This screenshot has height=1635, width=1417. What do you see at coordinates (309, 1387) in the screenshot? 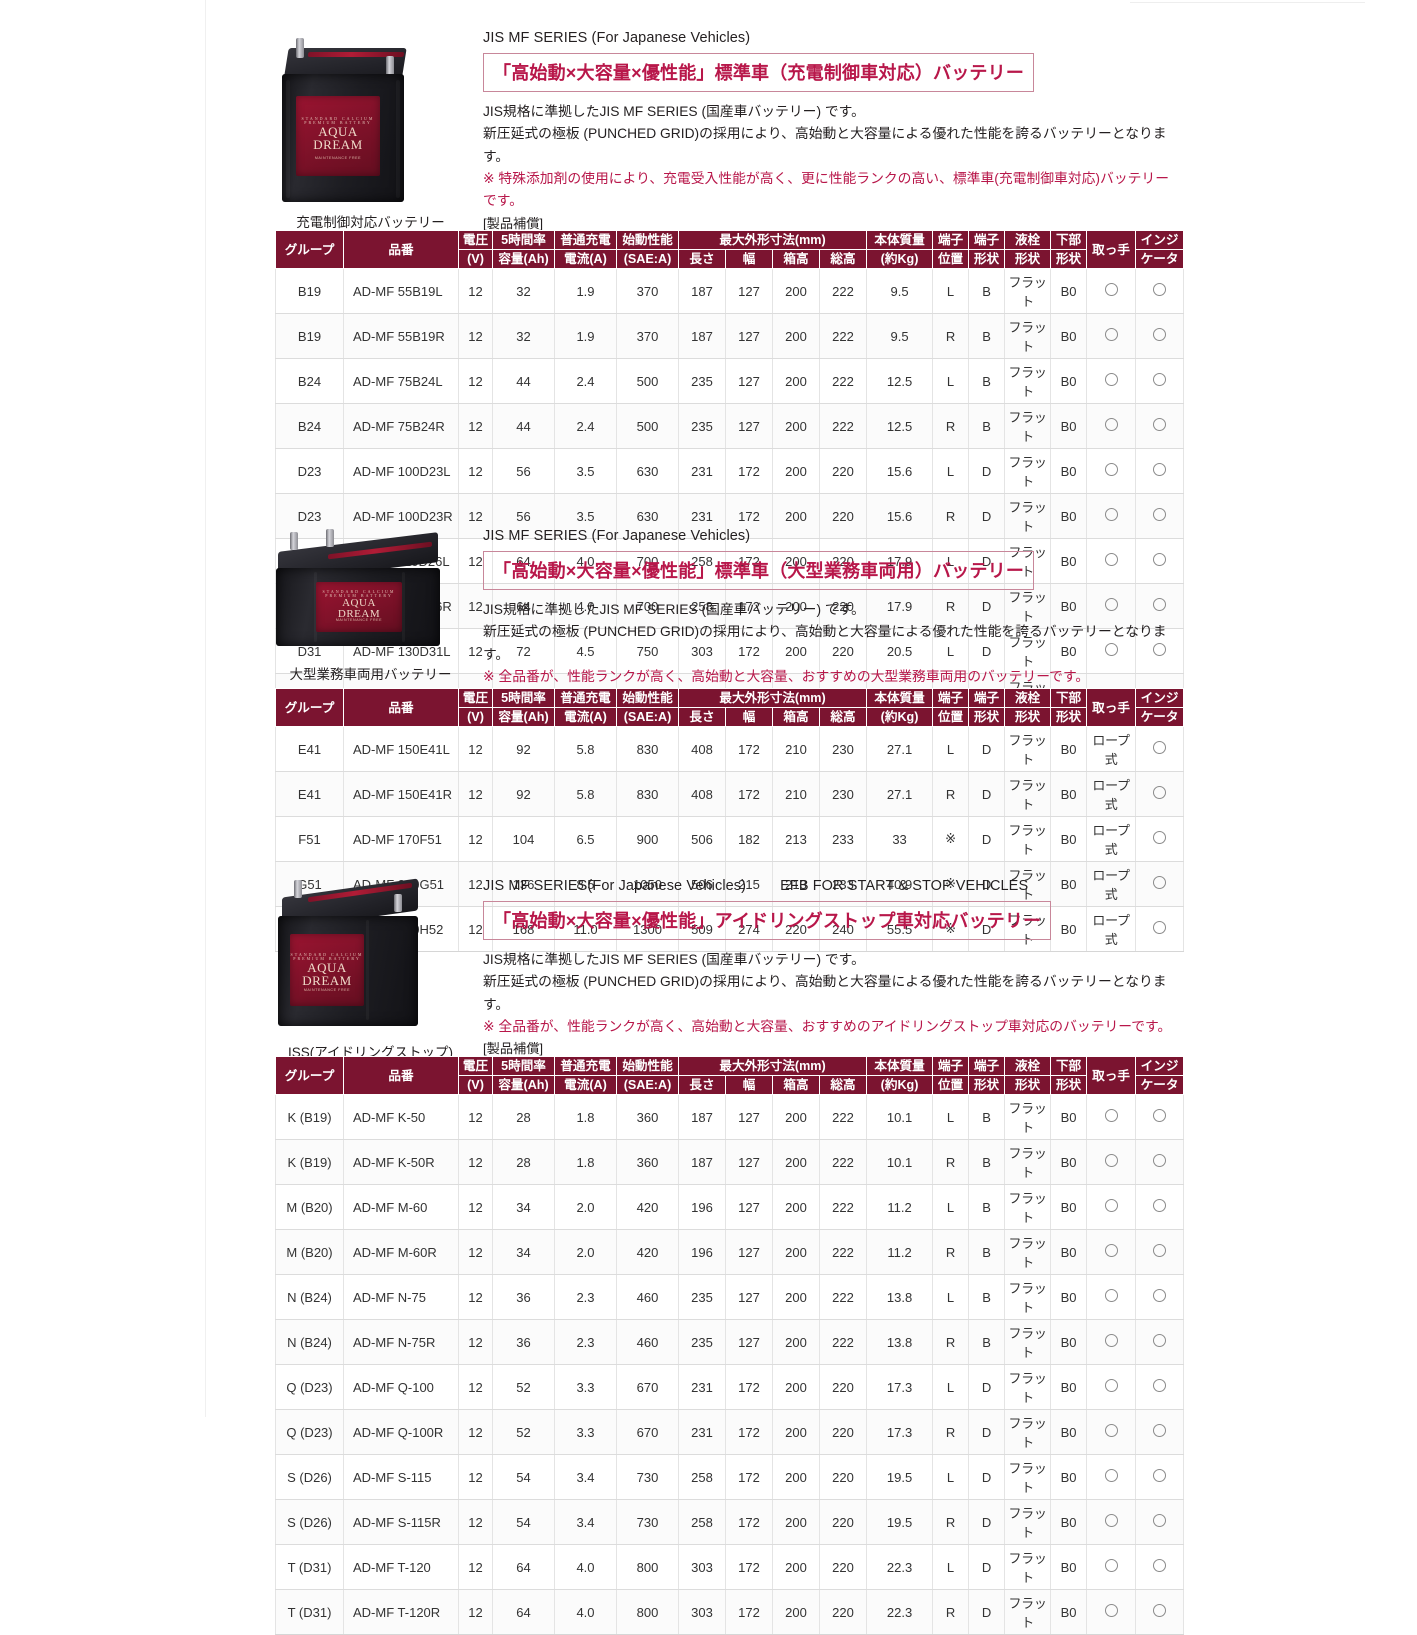
I see `cell-group: Q (D23)` at bounding box center [309, 1387].